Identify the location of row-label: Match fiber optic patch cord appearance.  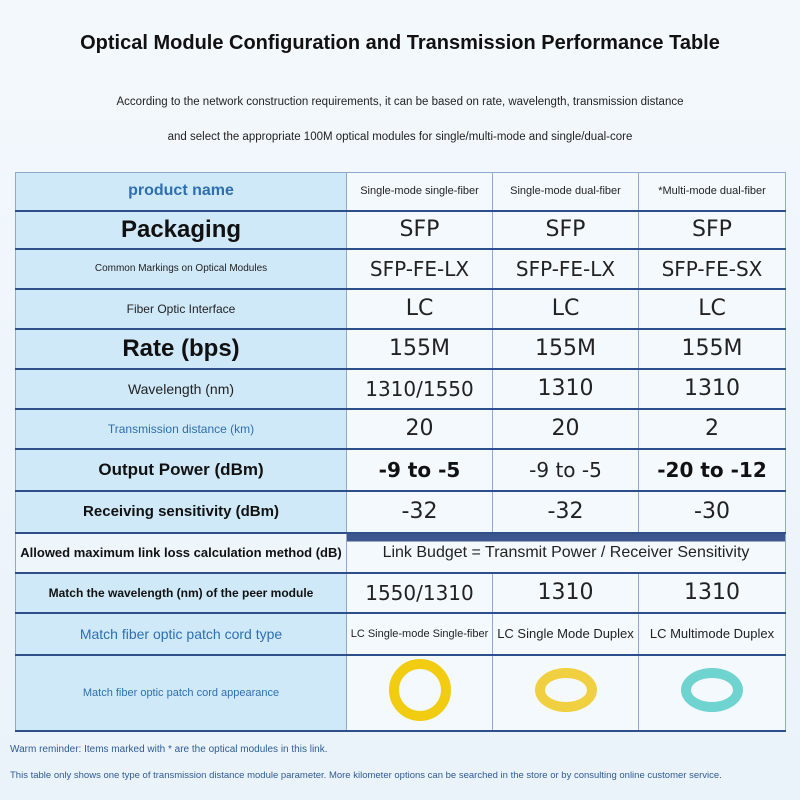
(181, 692).